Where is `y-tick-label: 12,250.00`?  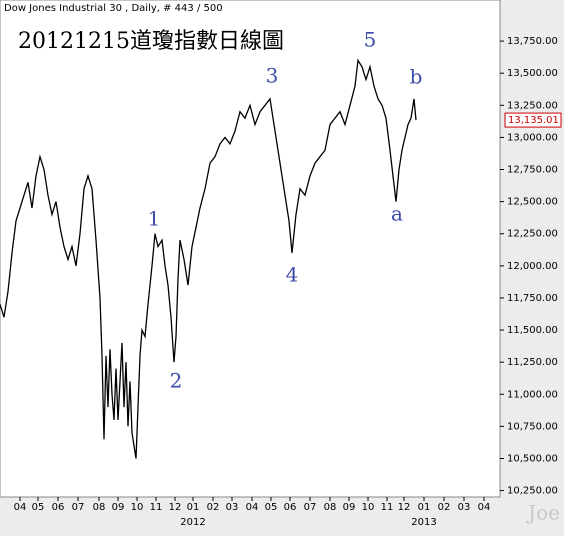 y-tick-label: 12,250.00 is located at coordinates (532, 234).